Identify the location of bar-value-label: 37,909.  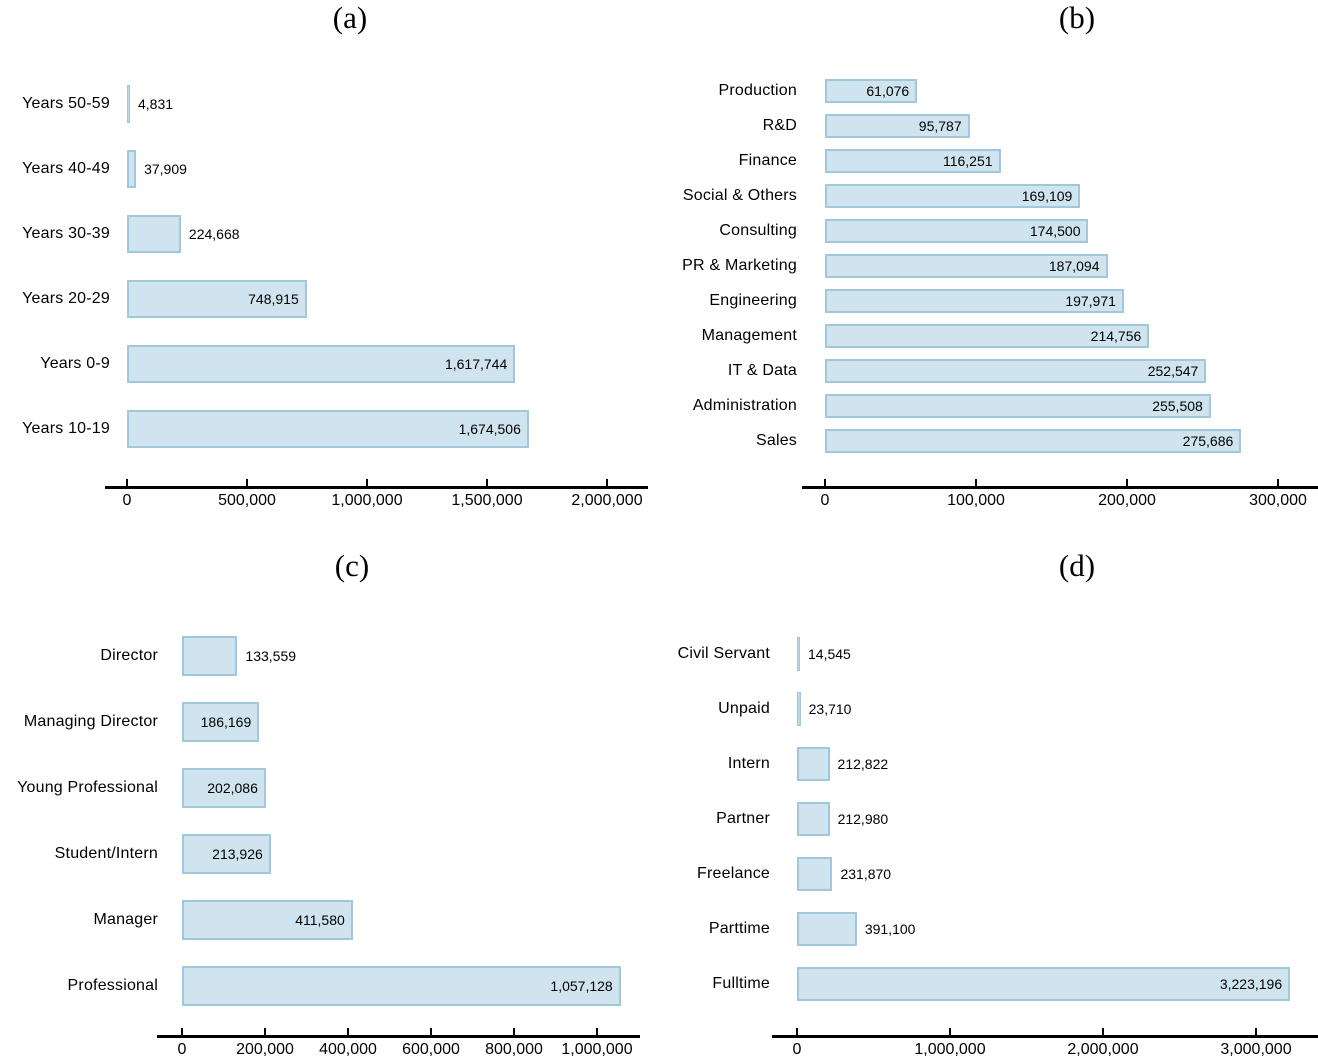
(165, 169).